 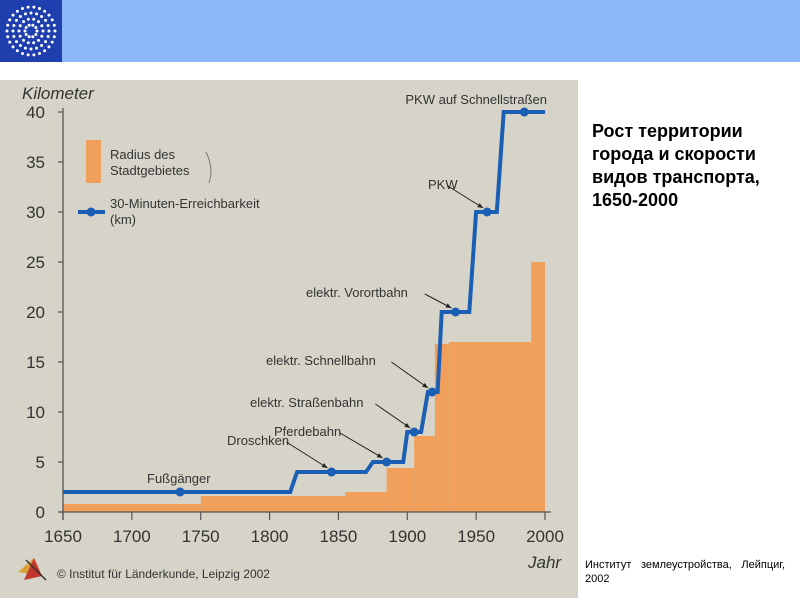 I want to click on annotation-label: elektr. Straßenbahn, so click(x=306, y=402).